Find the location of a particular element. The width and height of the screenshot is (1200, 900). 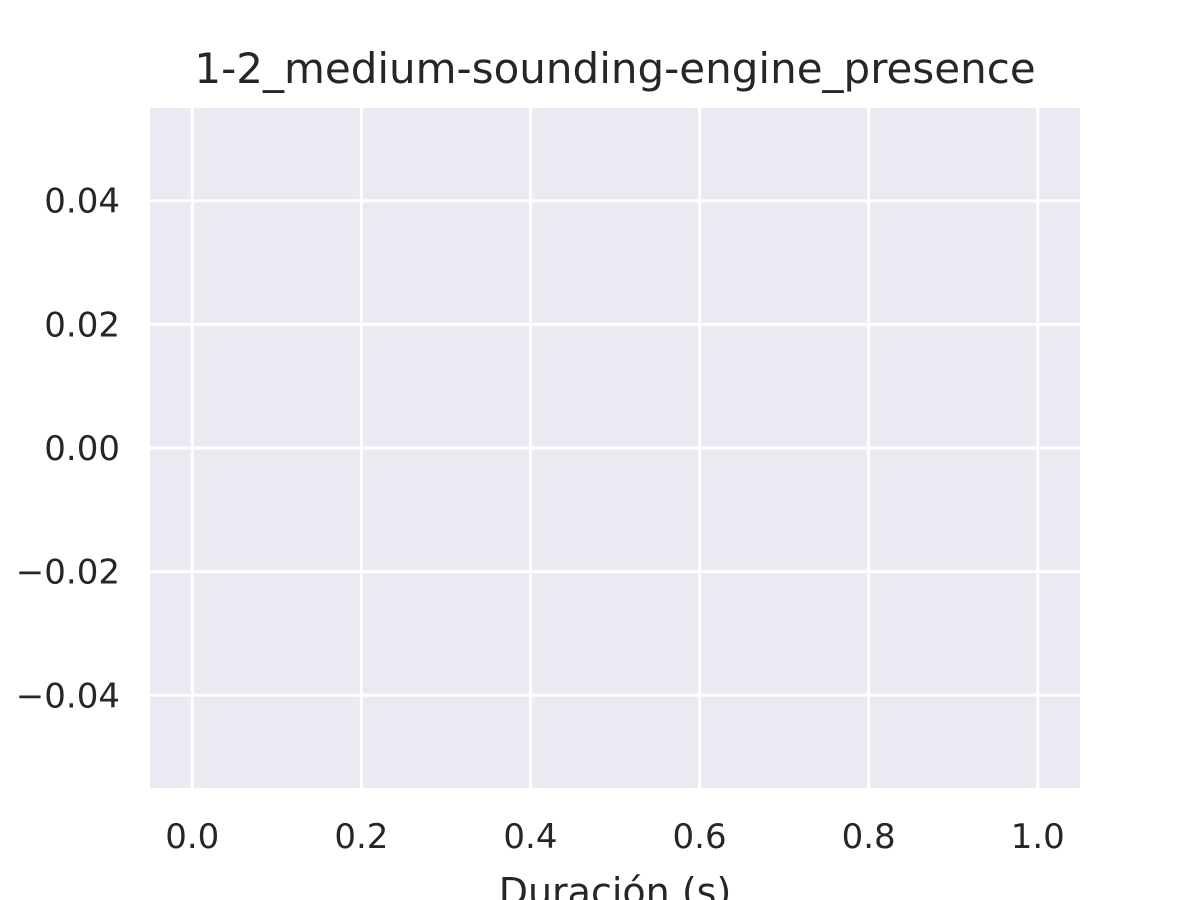

x-tick-label: 0.0 is located at coordinates (192, 837).